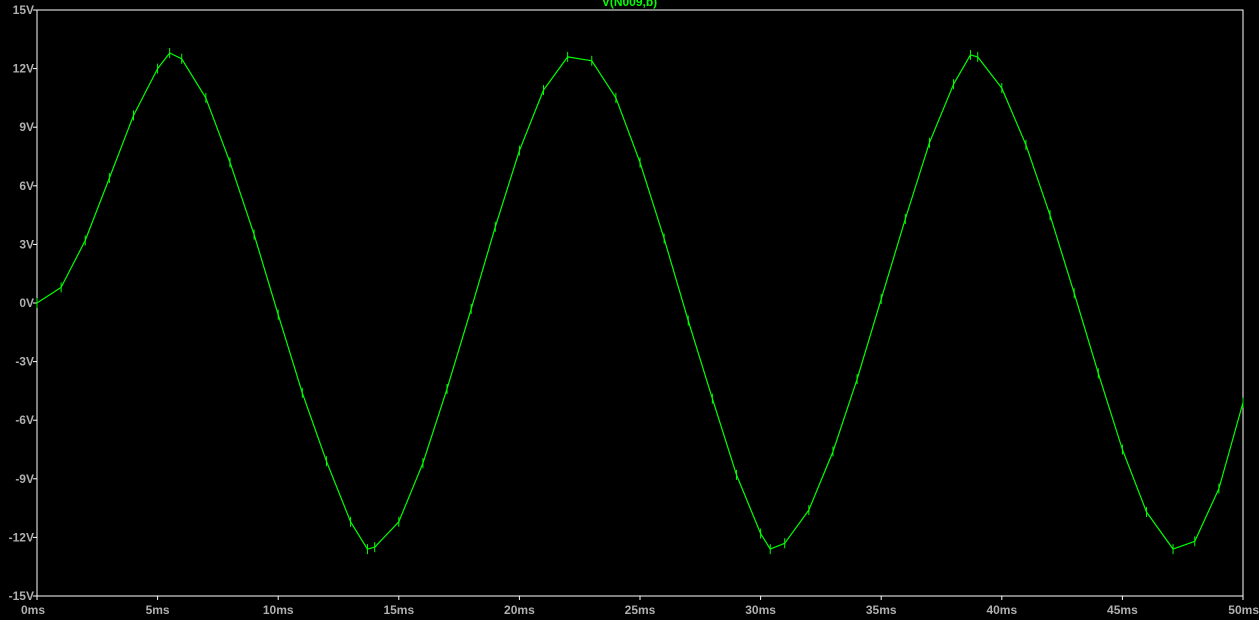  Describe the element at coordinates (21, 537) in the screenshot. I see `y-tick-label: -12V` at that location.